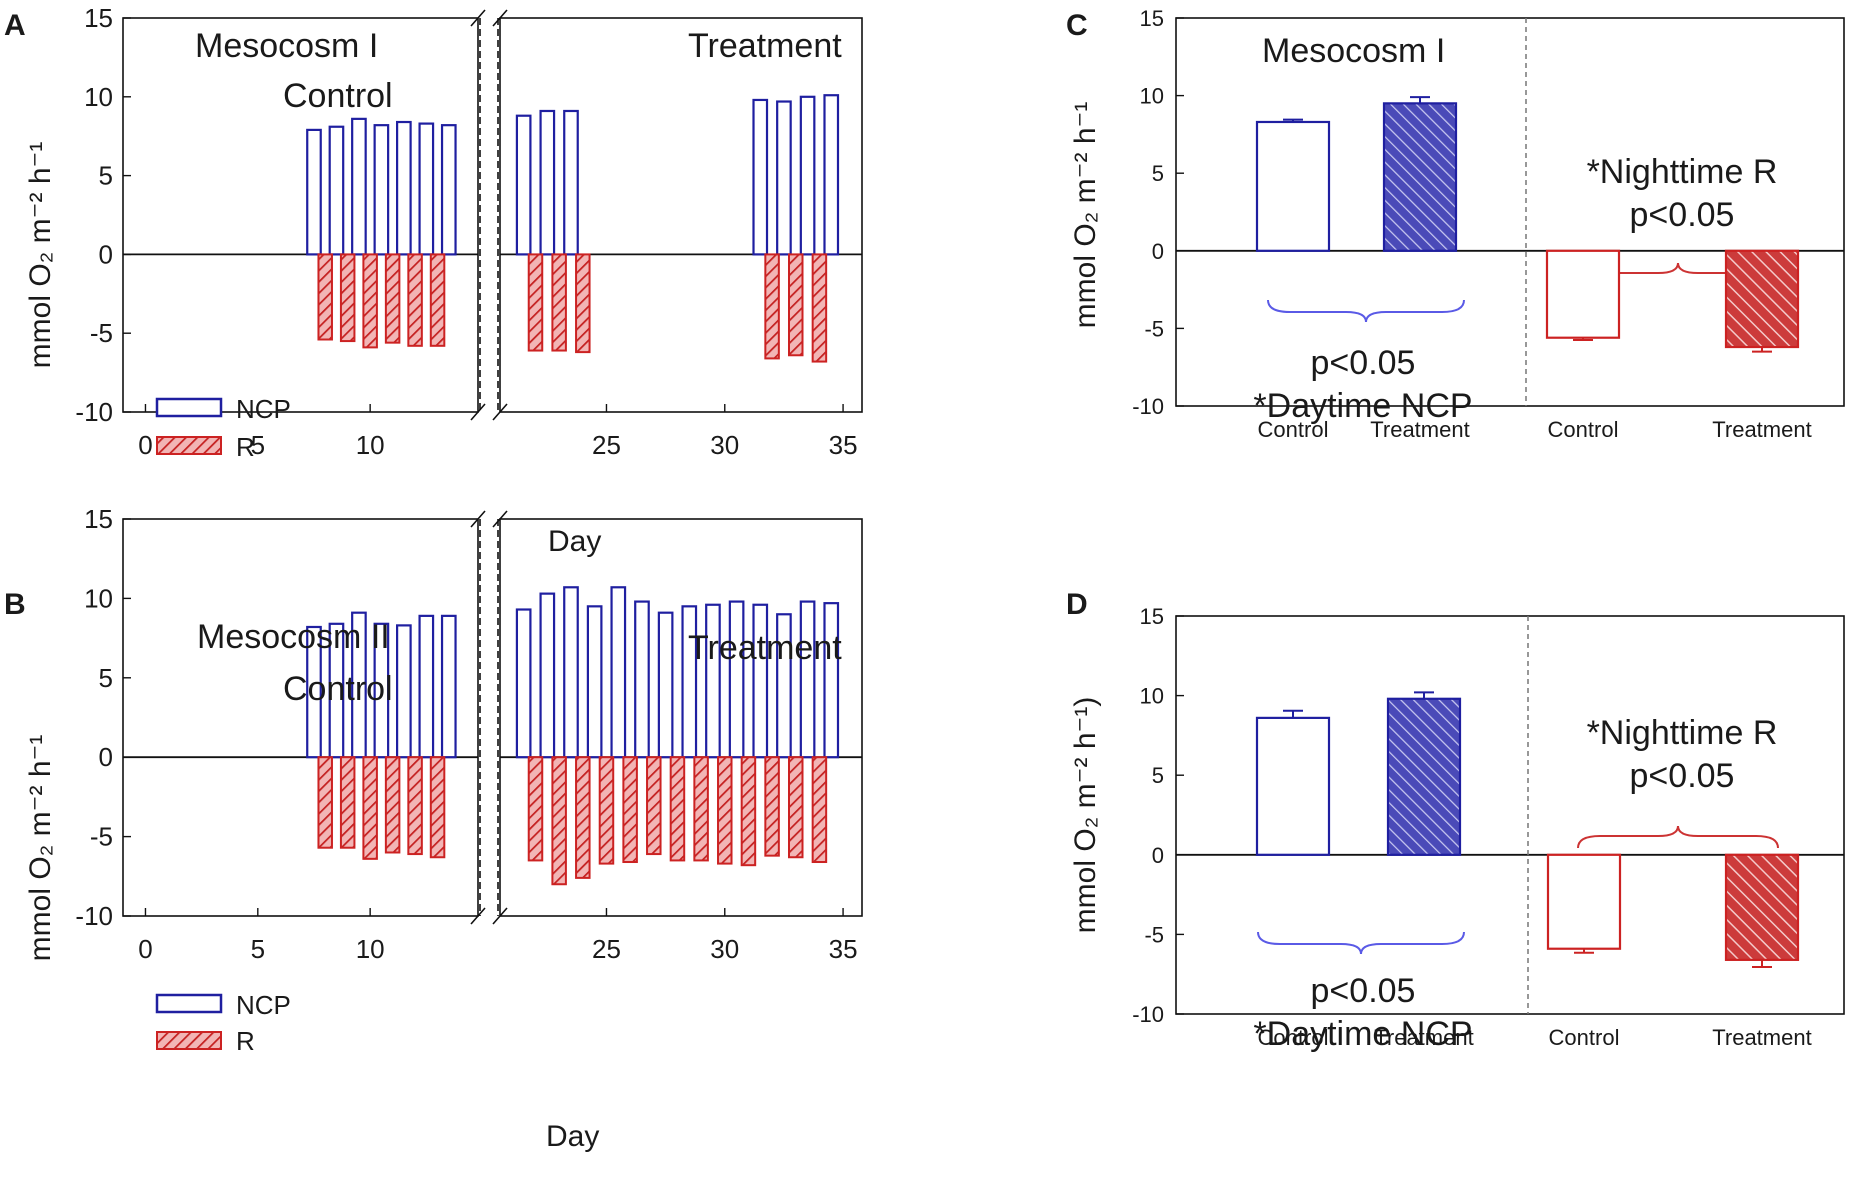 This screenshot has height=1186, width=1850. I want to click on legend-ncp-swatch, so click(189, 407).